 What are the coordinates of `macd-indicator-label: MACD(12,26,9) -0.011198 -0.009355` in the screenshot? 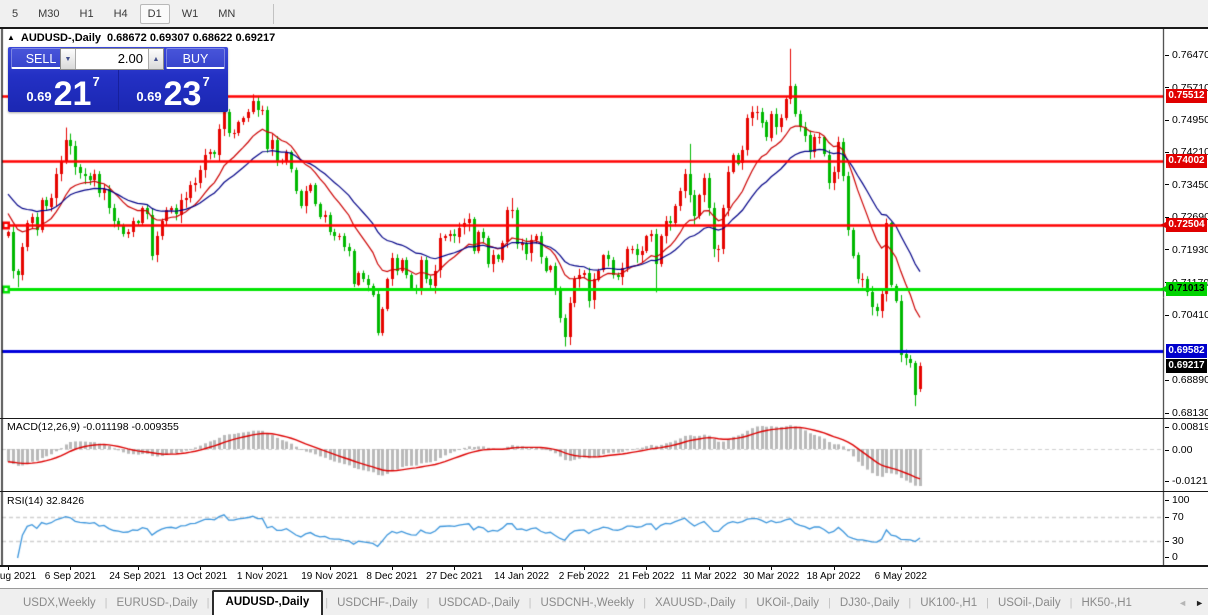 It's located at (93, 427).